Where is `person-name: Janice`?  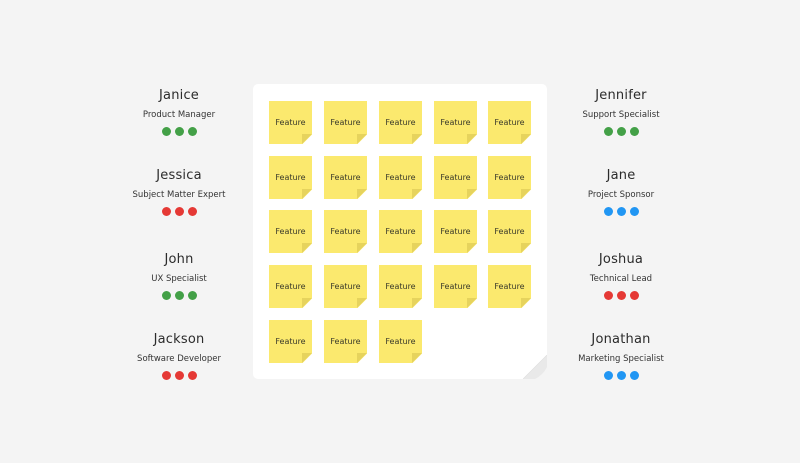 person-name: Janice is located at coordinates (179, 95).